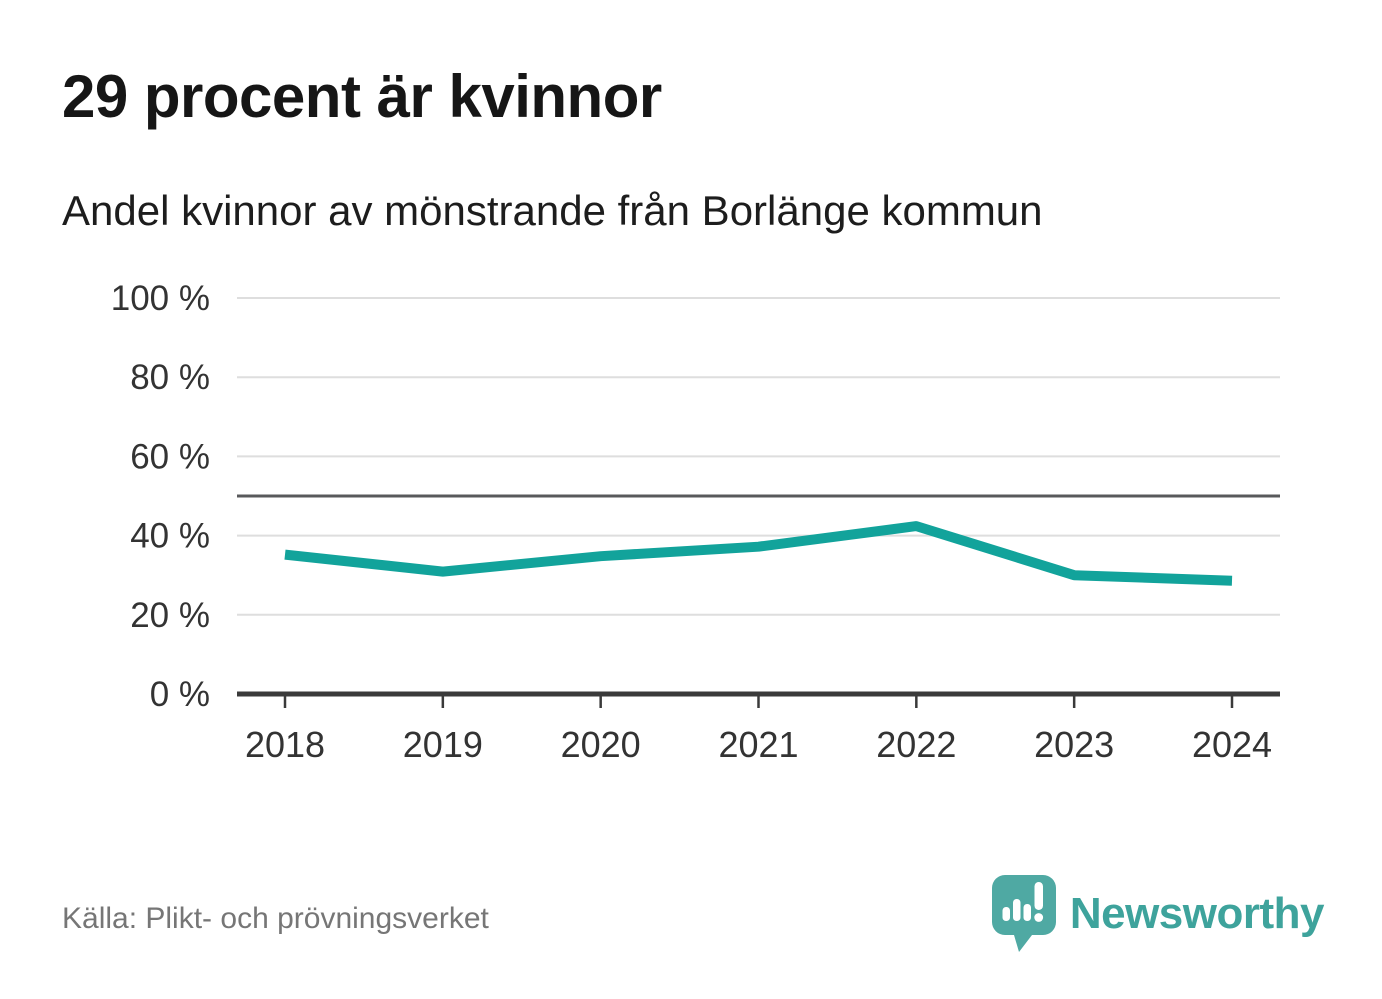 This screenshot has height=999, width=1382. Describe the element at coordinates (1038, 902) in the screenshot. I see `logo-exclamation` at that location.